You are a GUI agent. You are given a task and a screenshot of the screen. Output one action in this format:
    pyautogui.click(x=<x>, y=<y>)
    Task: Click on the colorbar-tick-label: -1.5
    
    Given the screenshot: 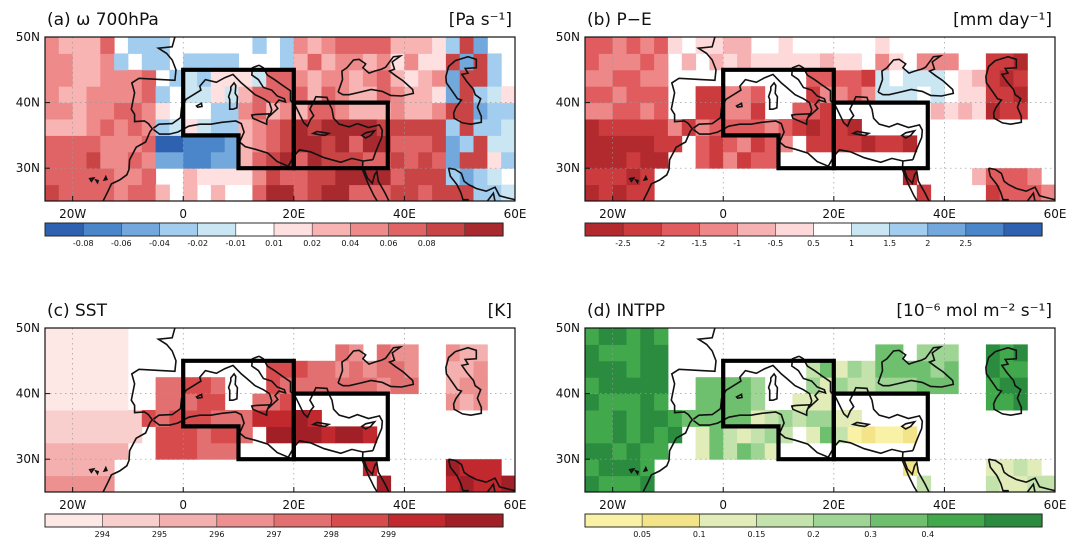 What is the action you would take?
    pyautogui.click(x=699, y=243)
    